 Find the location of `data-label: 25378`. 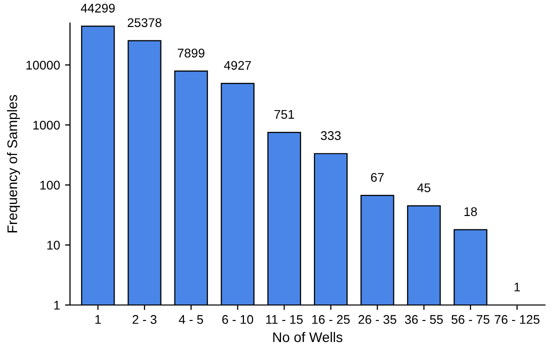

data-label: 25378 is located at coordinates (145, 23).